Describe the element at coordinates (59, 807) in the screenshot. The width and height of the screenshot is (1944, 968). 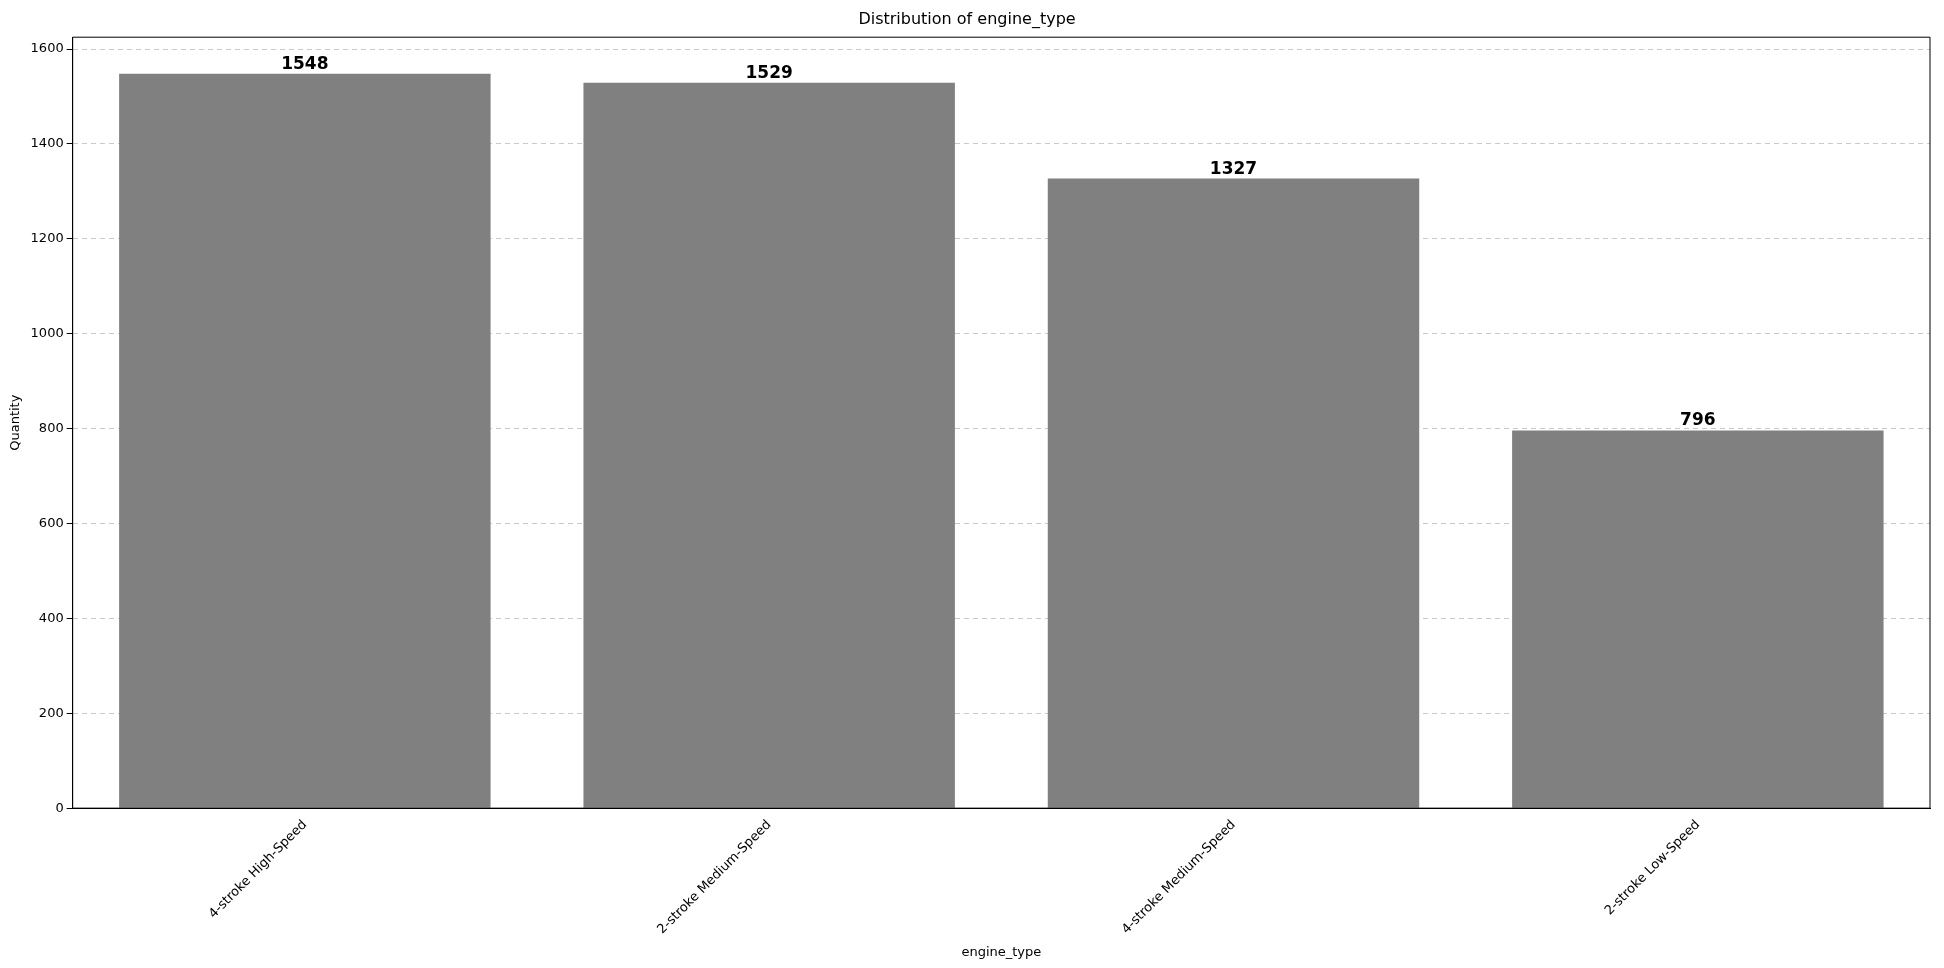
I see `y-tick-label: 0` at that location.